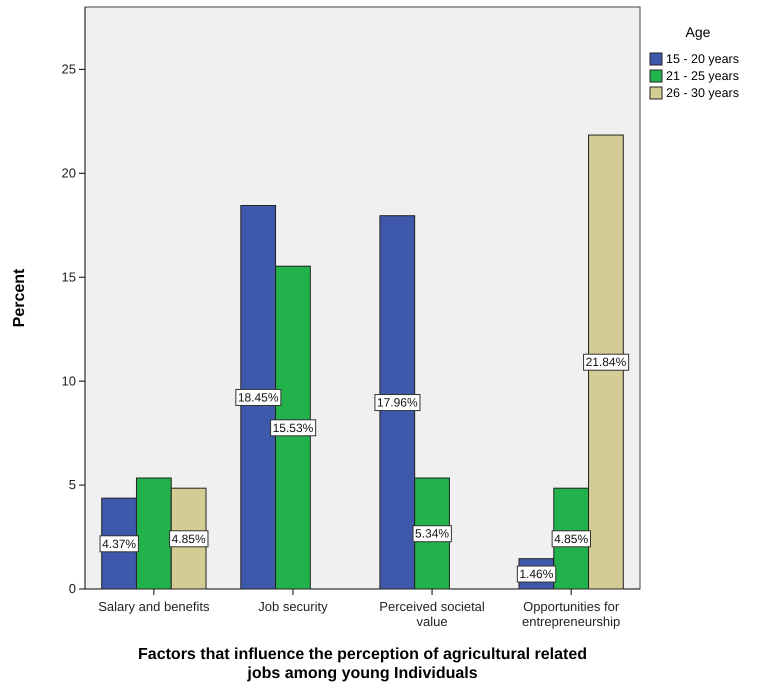 The height and width of the screenshot is (688, 759). Describe the element at coordinates (702, 76) in the screenshot. I see `legend-label: 21 - 25 years` at that location.